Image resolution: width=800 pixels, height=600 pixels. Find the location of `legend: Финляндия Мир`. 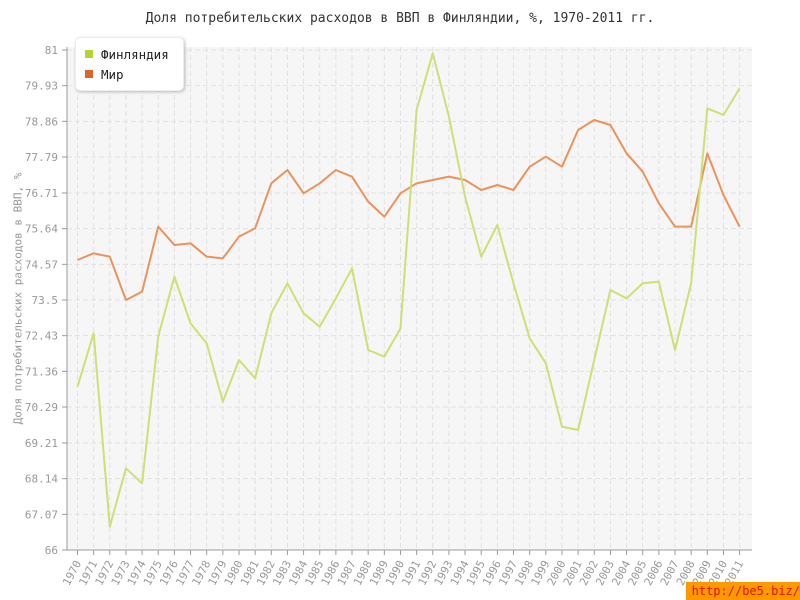

legend: Финляндия Мир is located at coordinates (129, 64).